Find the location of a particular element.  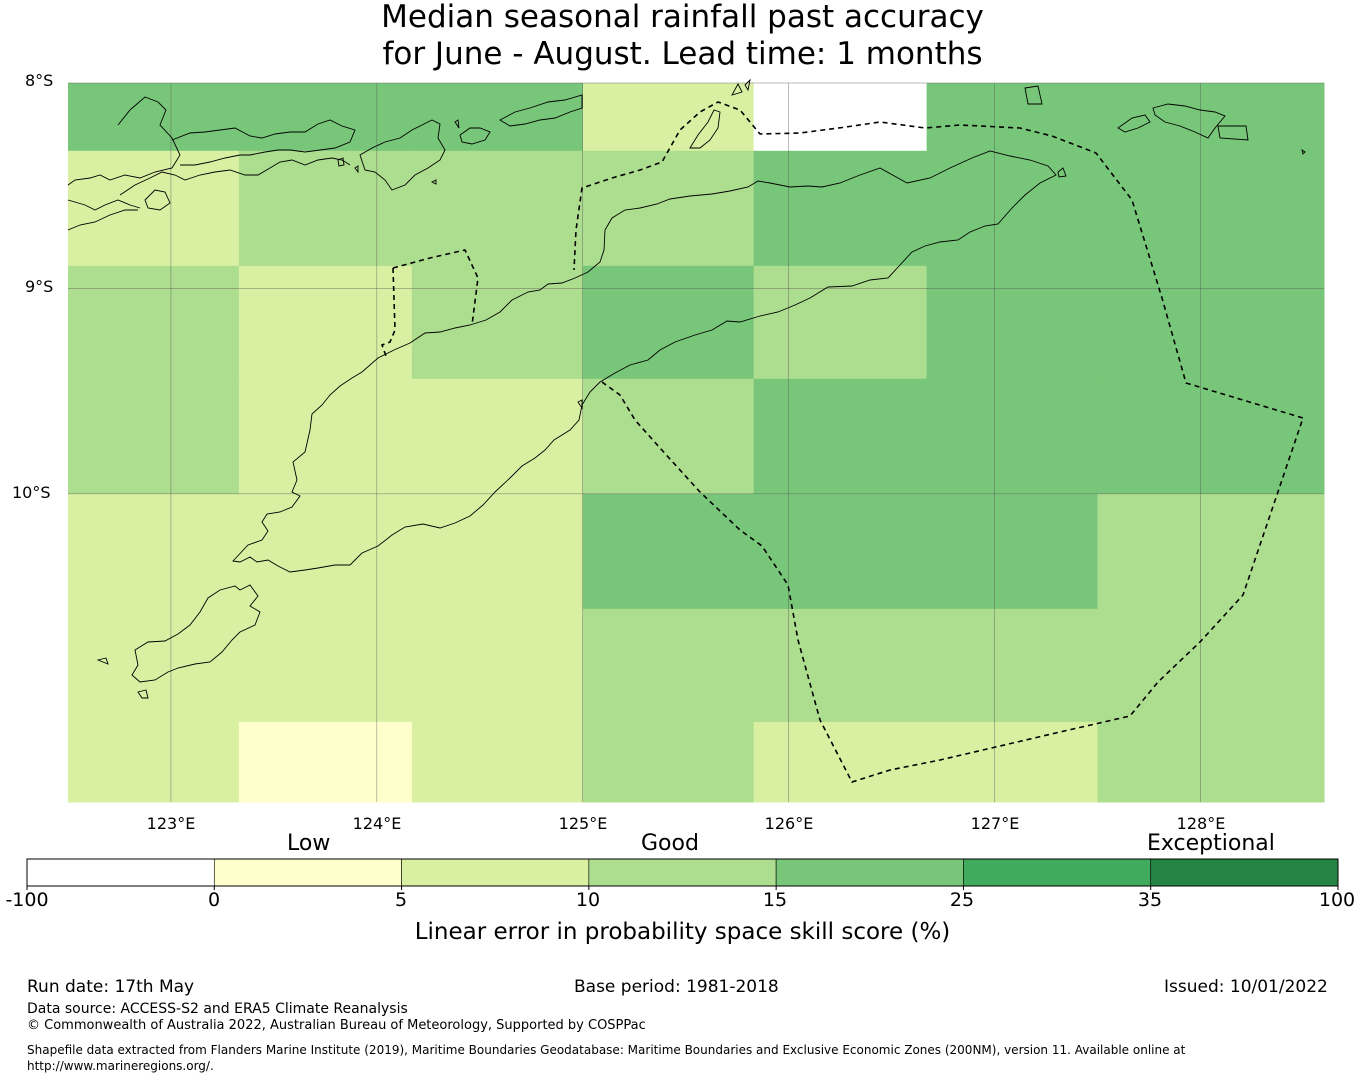

base-period: Base period: 1981-2018 is located at coordinates (676, 987).